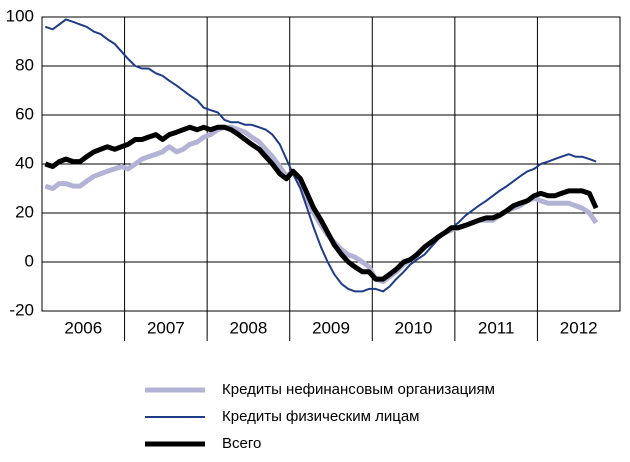 The height and width of the screenshot is (462, 630). I want to click on x-tick-label: 2009, so click(331, 327).